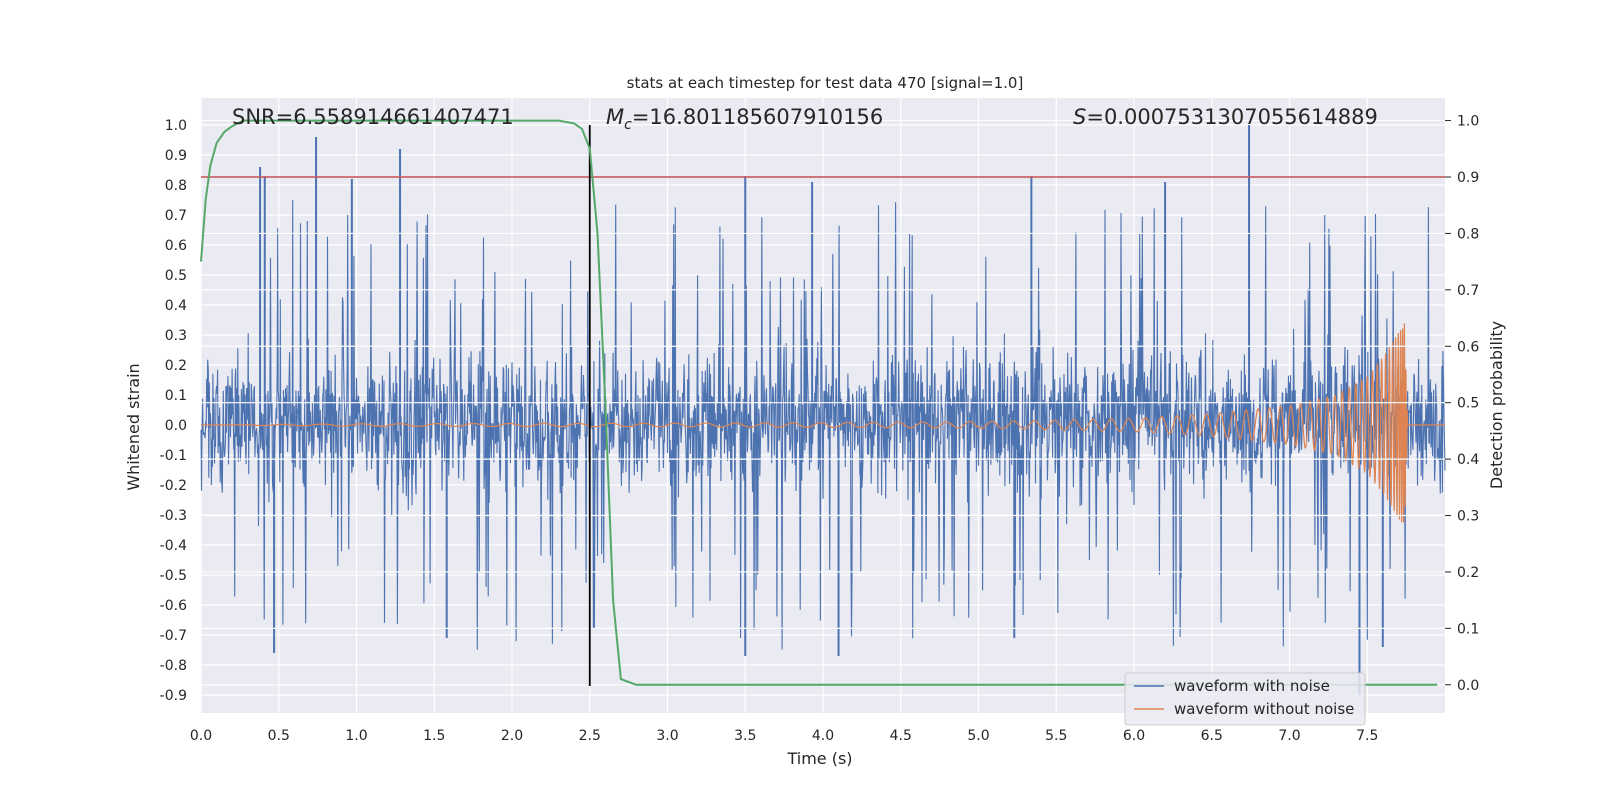 Image resolution: width=1600 pixels, height=800 pixels. What do you see at coordinates (133, 426) in the screenshot?
I see `y-axis-label: Whitened strain` at bounding box center [133, 426].